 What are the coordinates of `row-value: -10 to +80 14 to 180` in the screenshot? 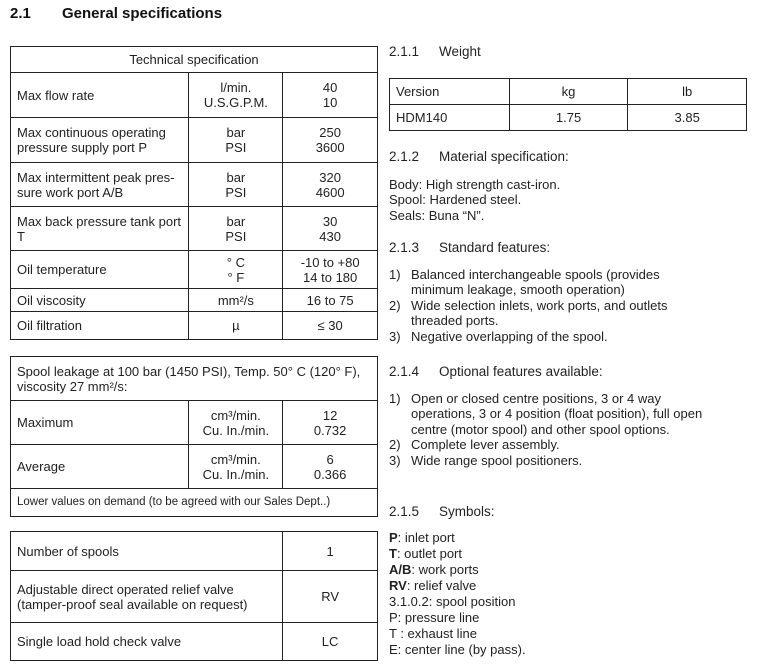 It's located at (330, 269).